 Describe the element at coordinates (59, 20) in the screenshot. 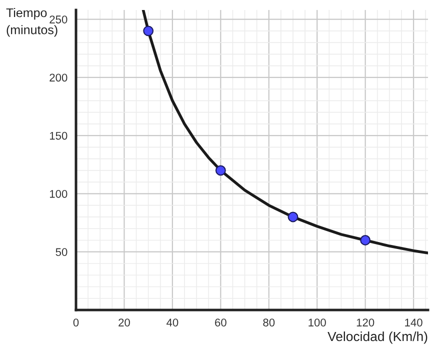

I see `y-tick-label: 250` at that location.